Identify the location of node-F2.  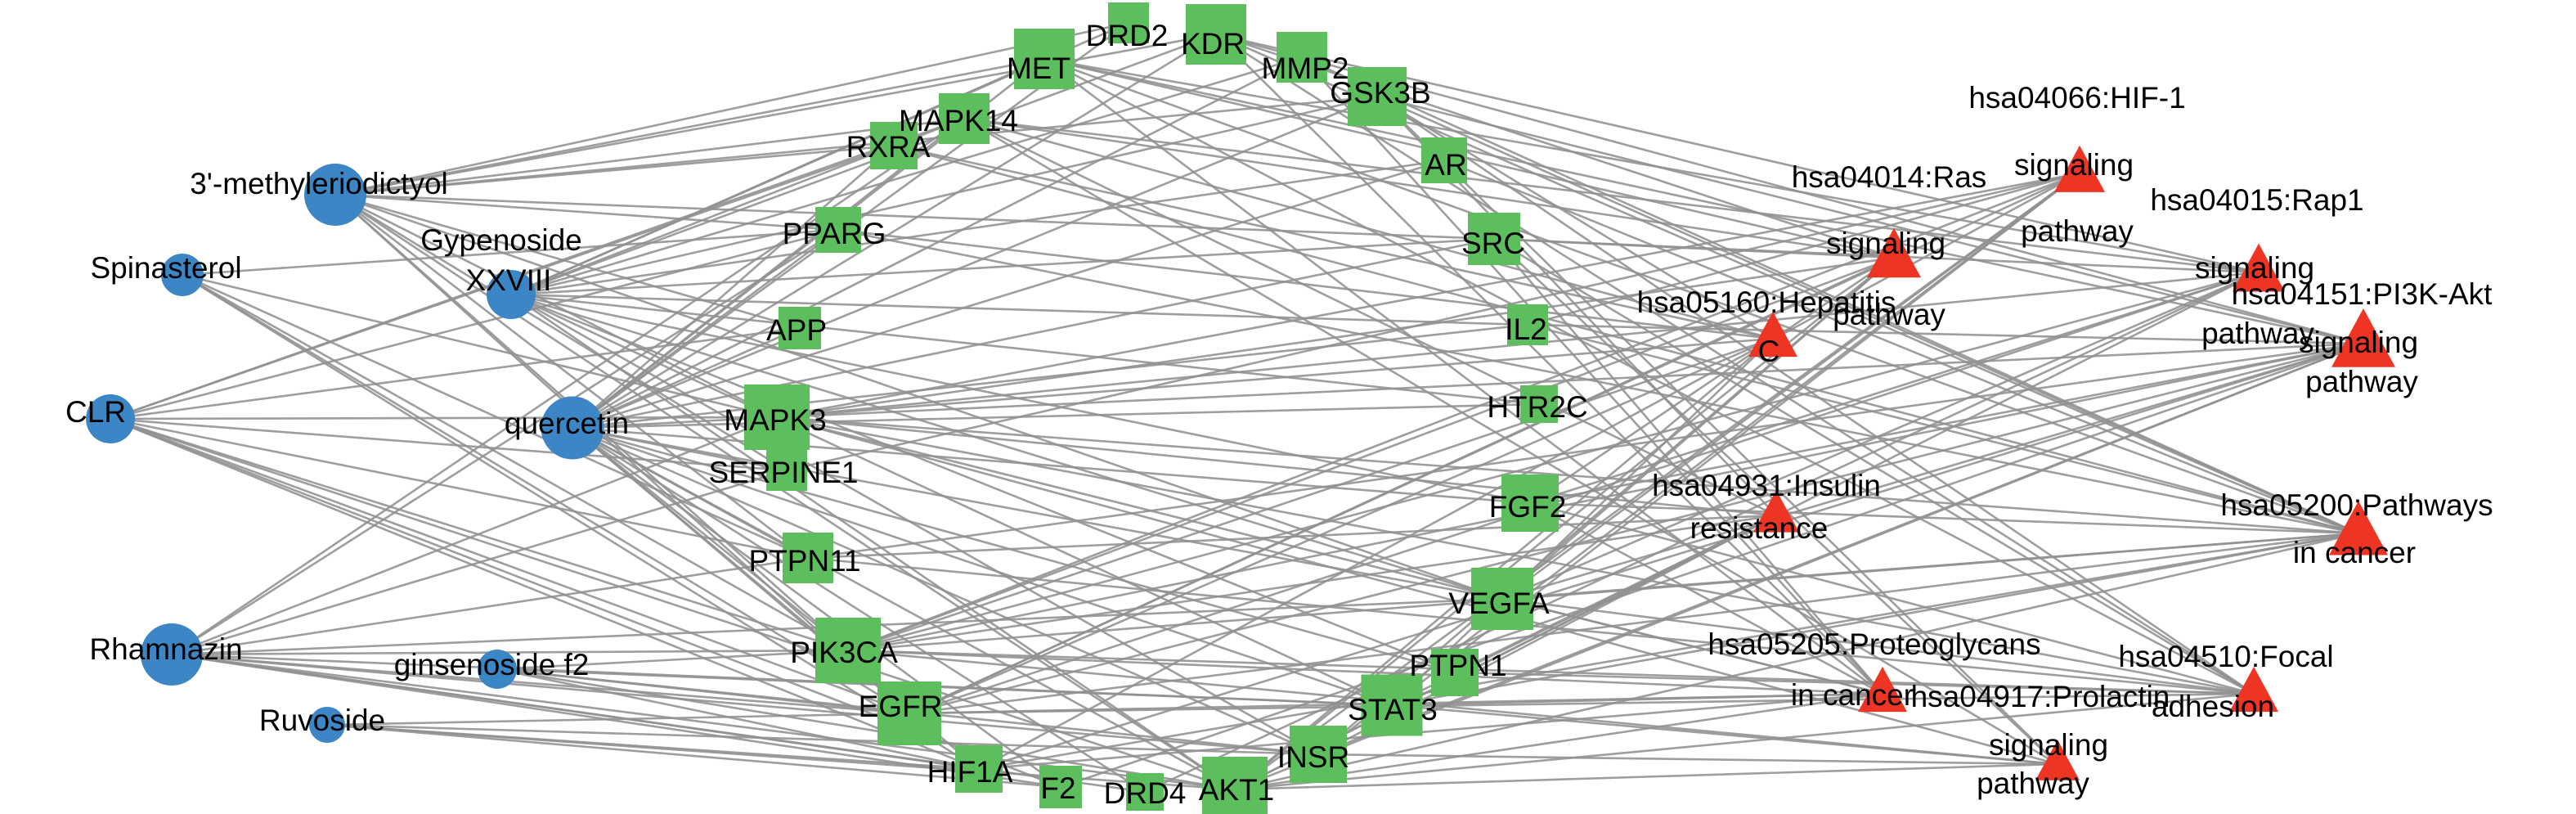
(1060, 787).